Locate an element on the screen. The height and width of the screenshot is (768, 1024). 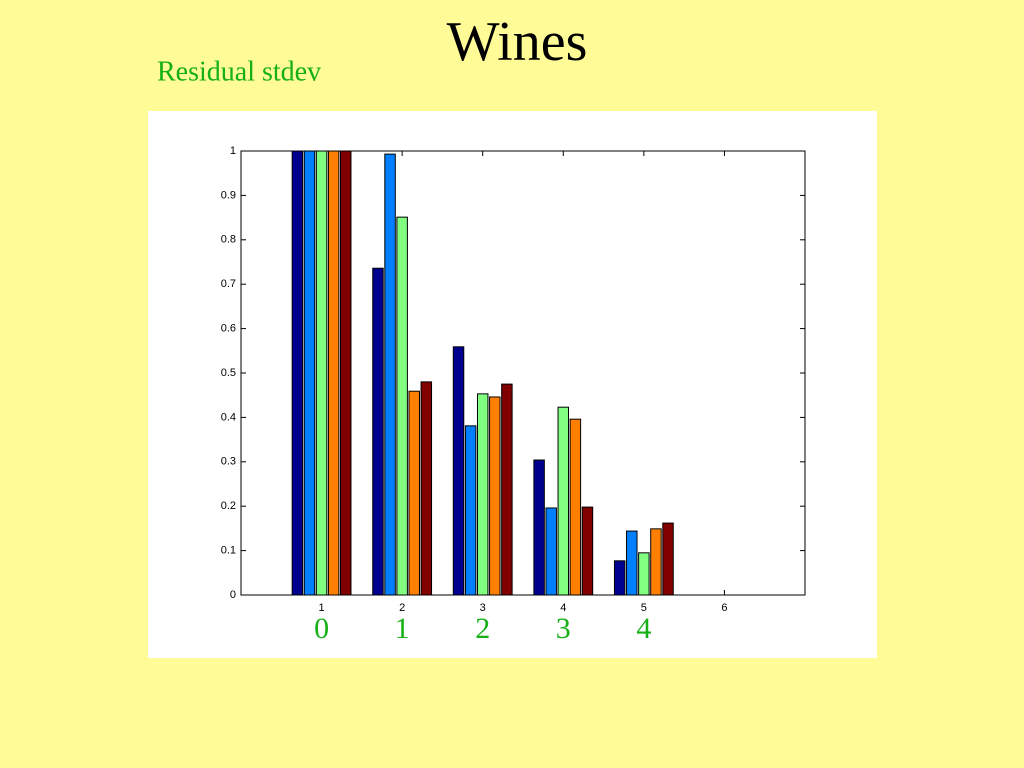
y-tick-label: 0.5 is located at coordinates (228, 373).